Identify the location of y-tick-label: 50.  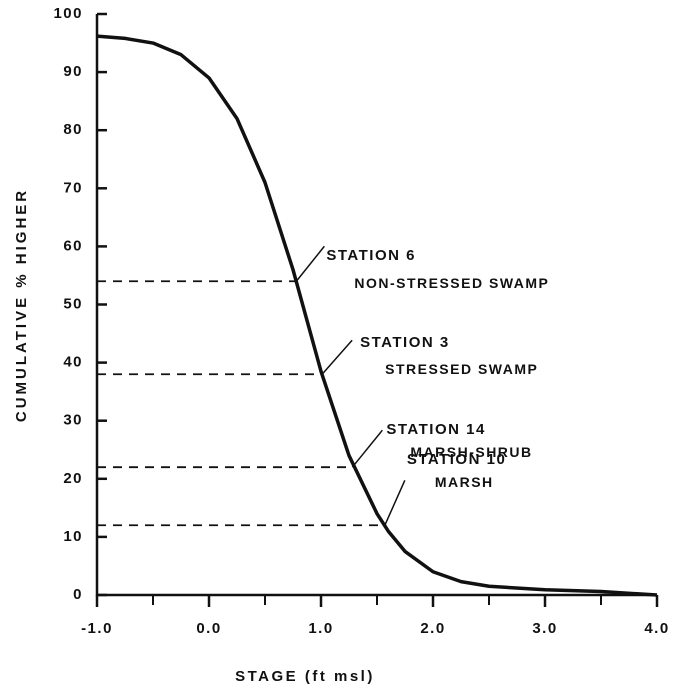
(73, 303).